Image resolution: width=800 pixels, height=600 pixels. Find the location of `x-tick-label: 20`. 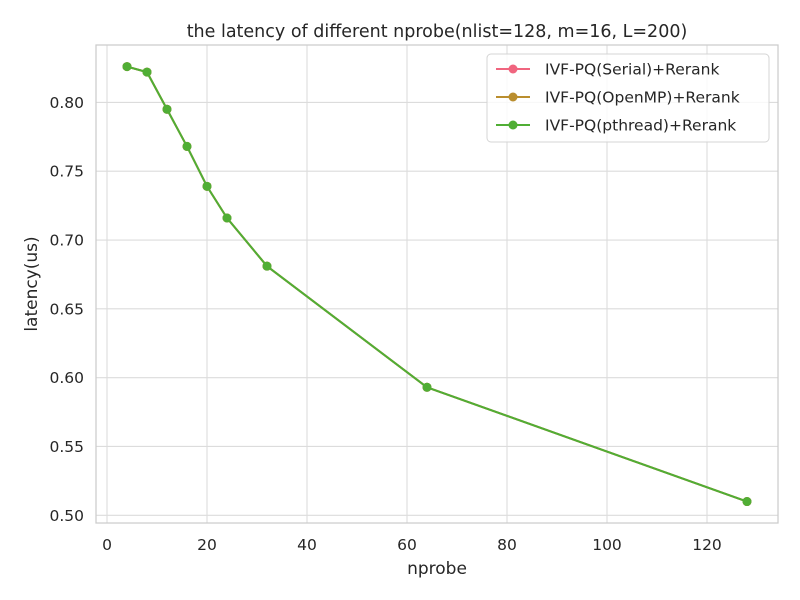

x-tick-label: 20 is located at coordinates (207, 545).